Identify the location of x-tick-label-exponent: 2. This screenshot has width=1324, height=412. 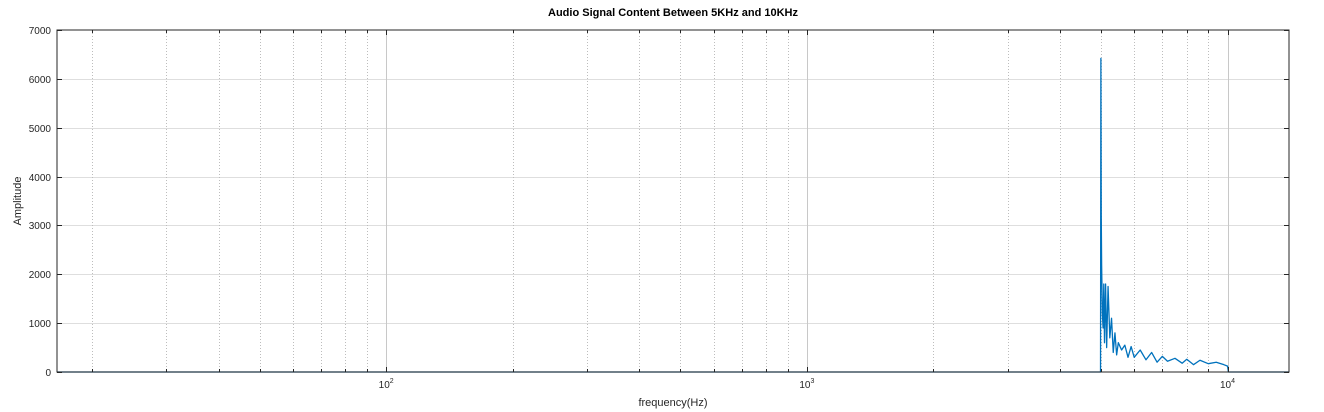
(392, 381).